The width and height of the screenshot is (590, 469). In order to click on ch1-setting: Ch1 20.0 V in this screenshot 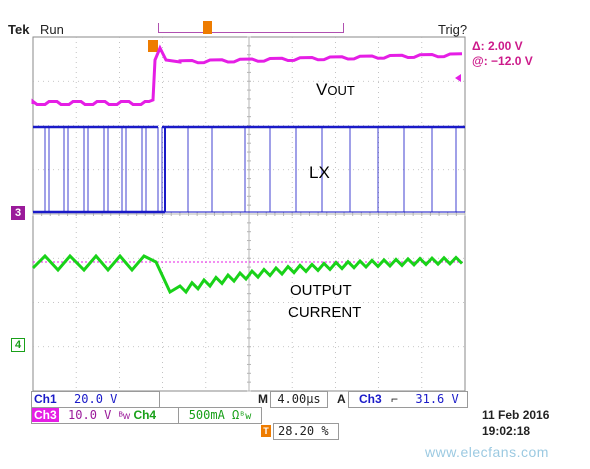, I will do `click(95, 399)`.